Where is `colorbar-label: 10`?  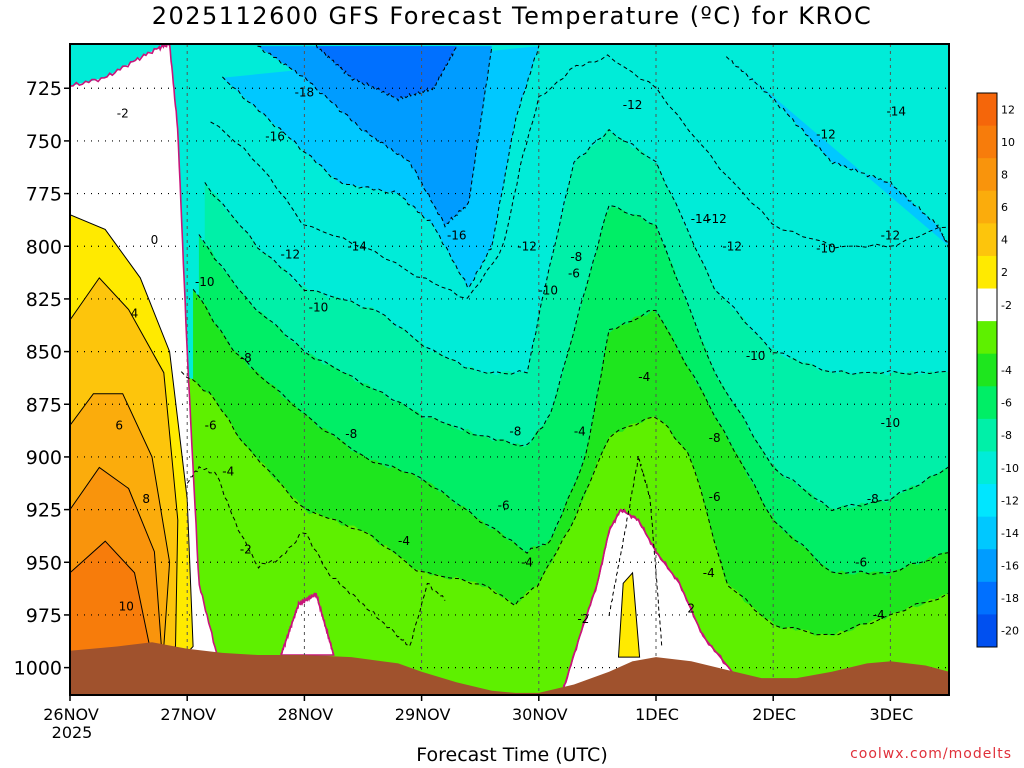 colorbar-label: 10 is located at coordinates (1008, 142).